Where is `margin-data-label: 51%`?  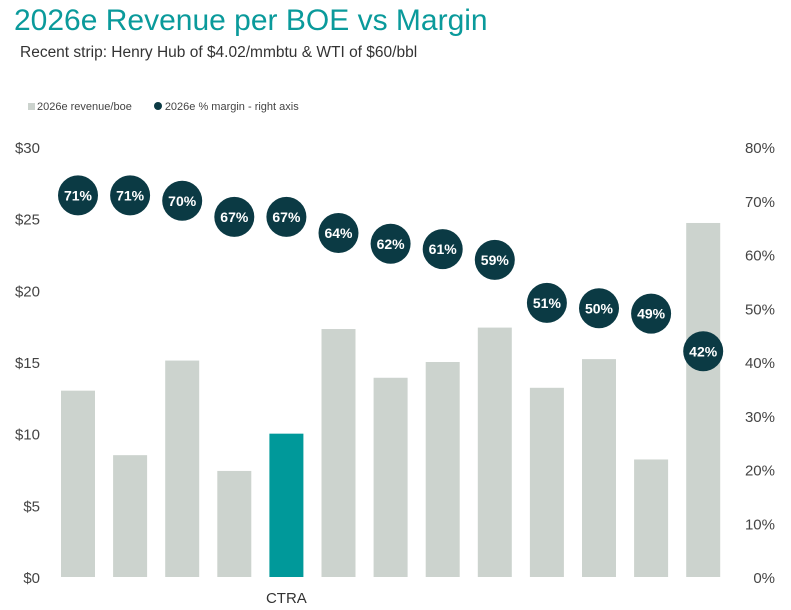 margin-data-label: 51% is located at coordinates (547, 303).